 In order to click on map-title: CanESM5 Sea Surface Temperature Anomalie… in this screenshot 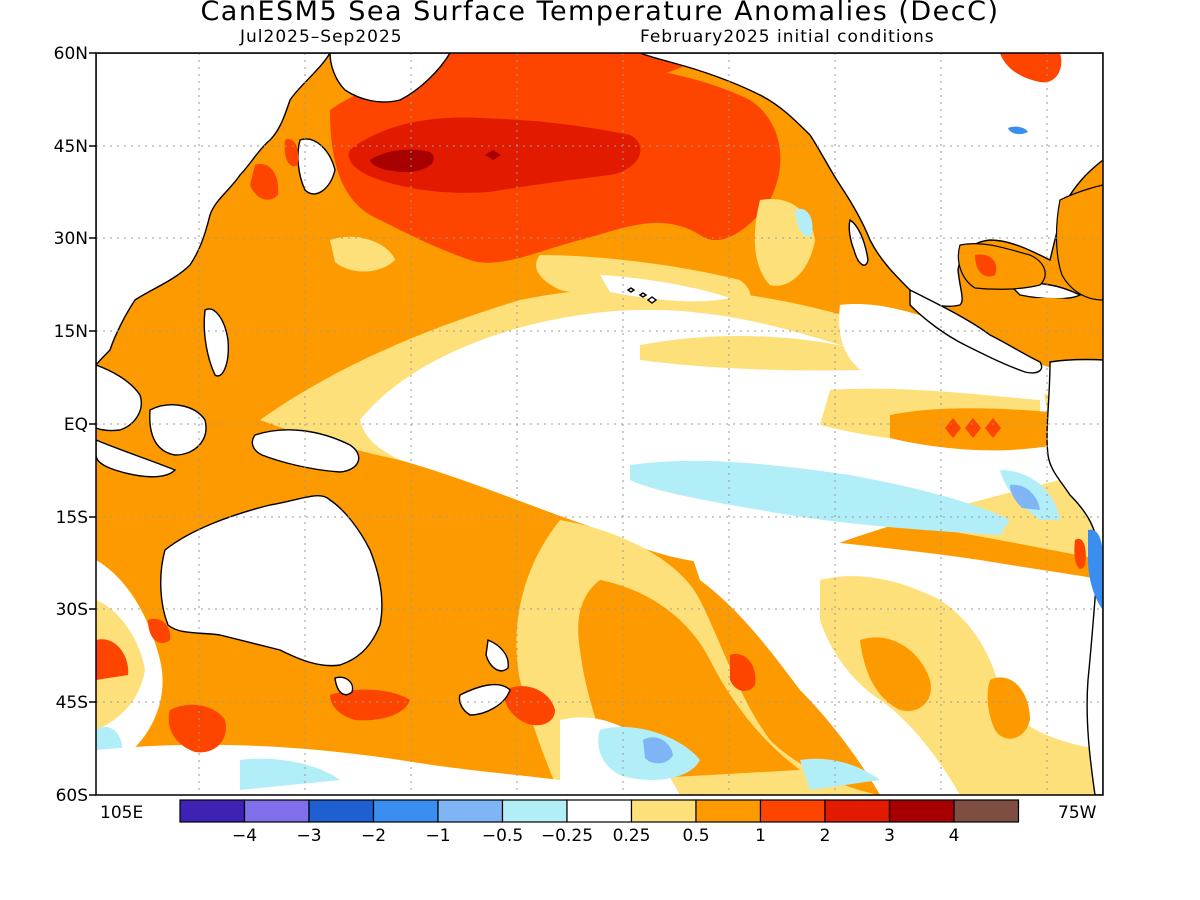, I will do `click(600, 13)`.